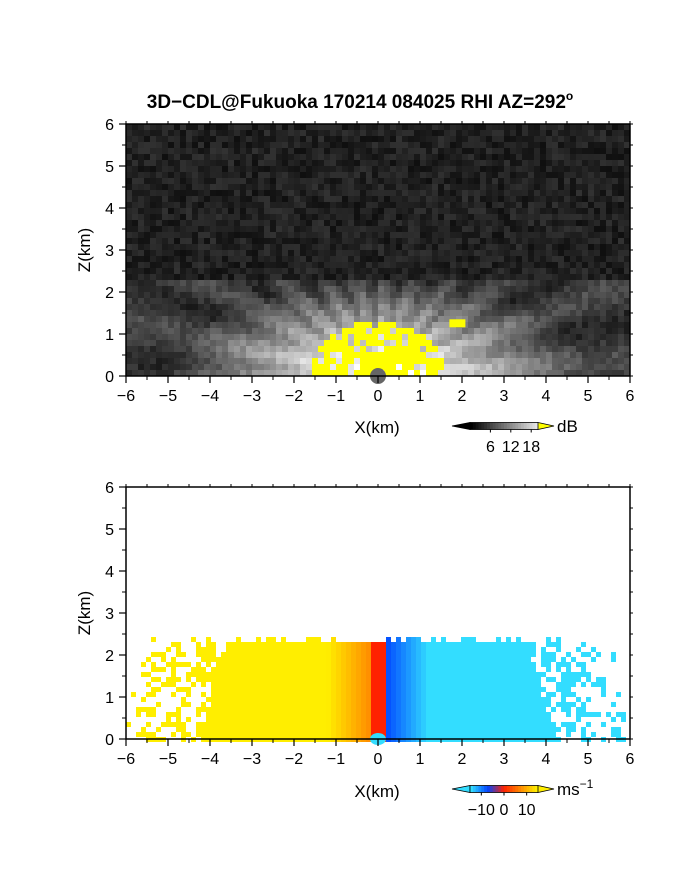 This screenshot has width=680, height=880. What do you see at coordinates (511, 447) in the screenshot?
I see `colorbar-tick-label: 12` at bounding box center [511, 447].